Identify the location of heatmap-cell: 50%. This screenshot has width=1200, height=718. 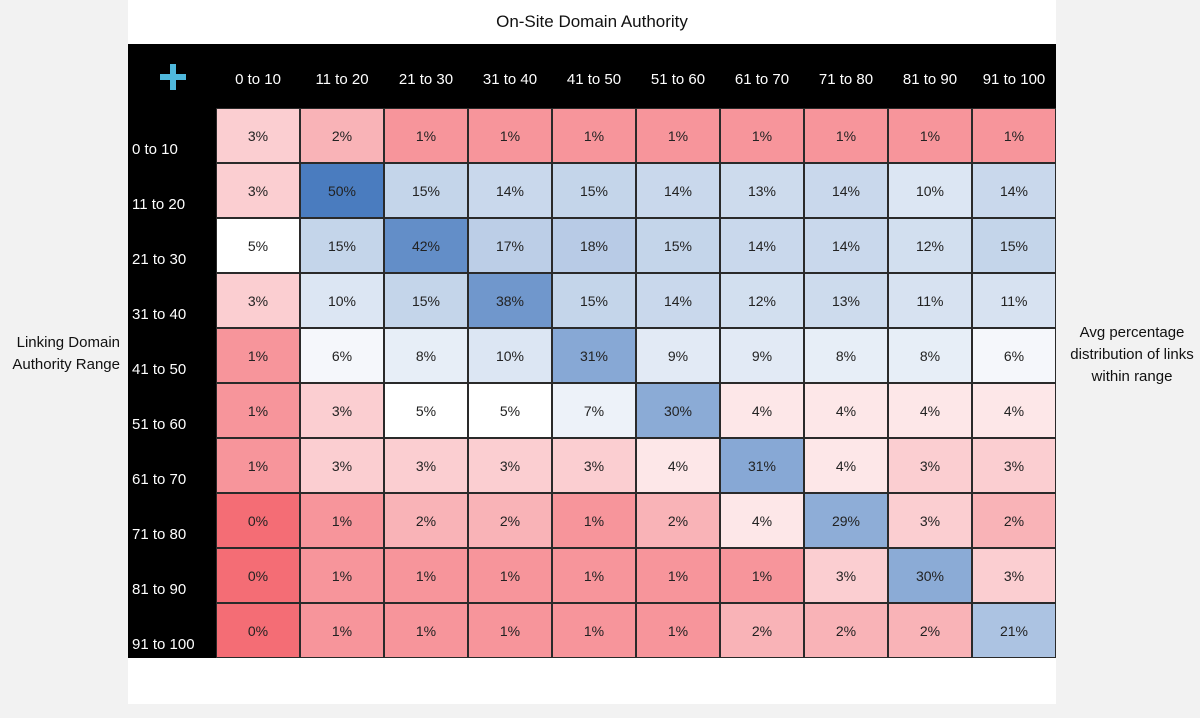
(342, 190).